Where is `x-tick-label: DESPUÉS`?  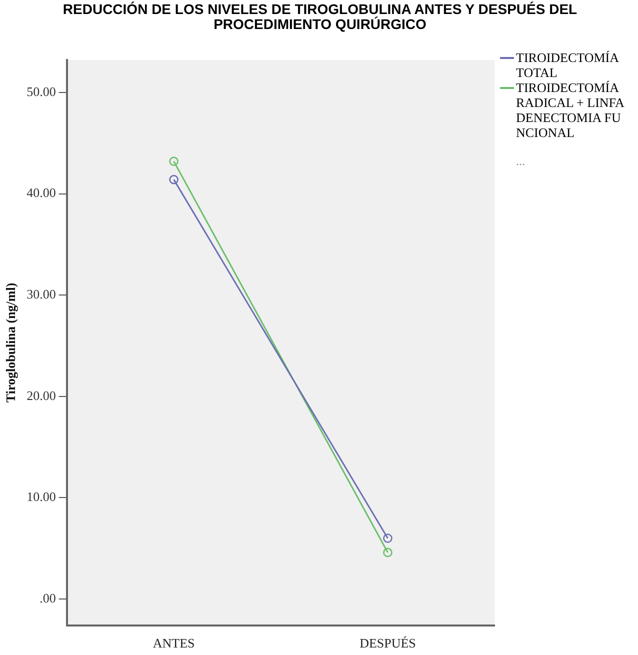 x-tick-label: DESPUÉS is located at coordinates (388, 643).